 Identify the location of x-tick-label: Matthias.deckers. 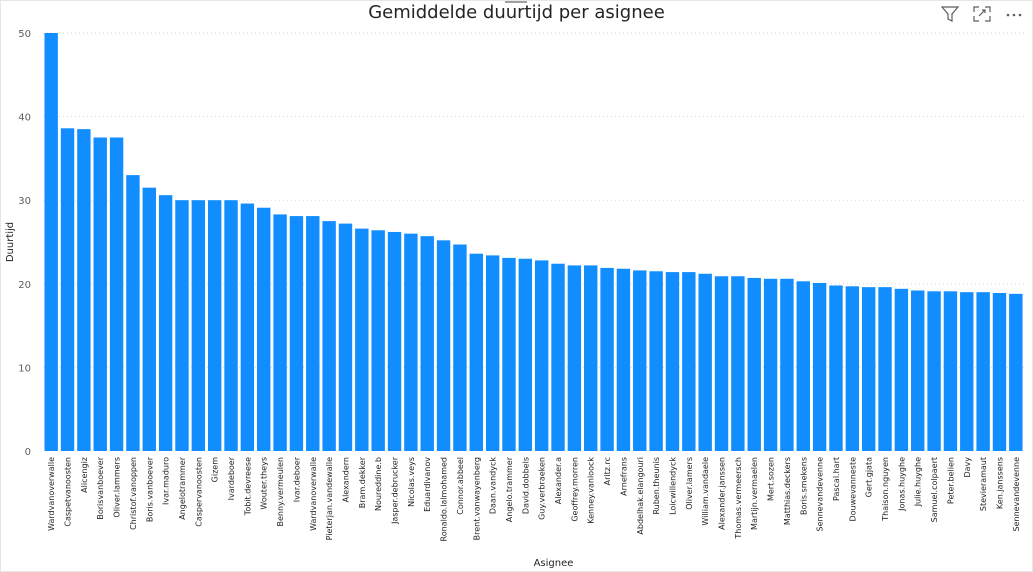
(787, 491).